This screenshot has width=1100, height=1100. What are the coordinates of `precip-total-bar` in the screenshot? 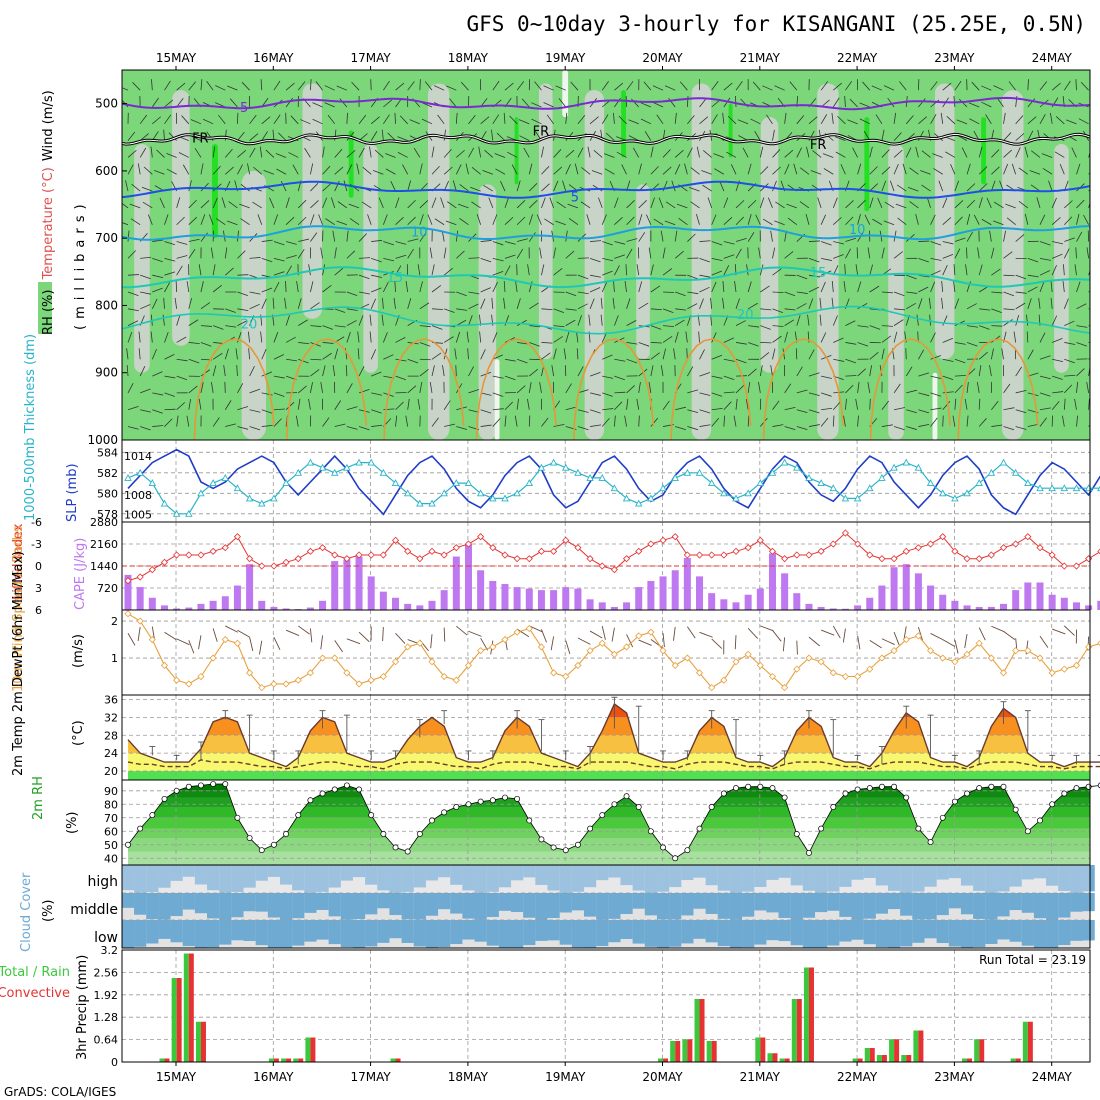 It's located at (1013, 1060).